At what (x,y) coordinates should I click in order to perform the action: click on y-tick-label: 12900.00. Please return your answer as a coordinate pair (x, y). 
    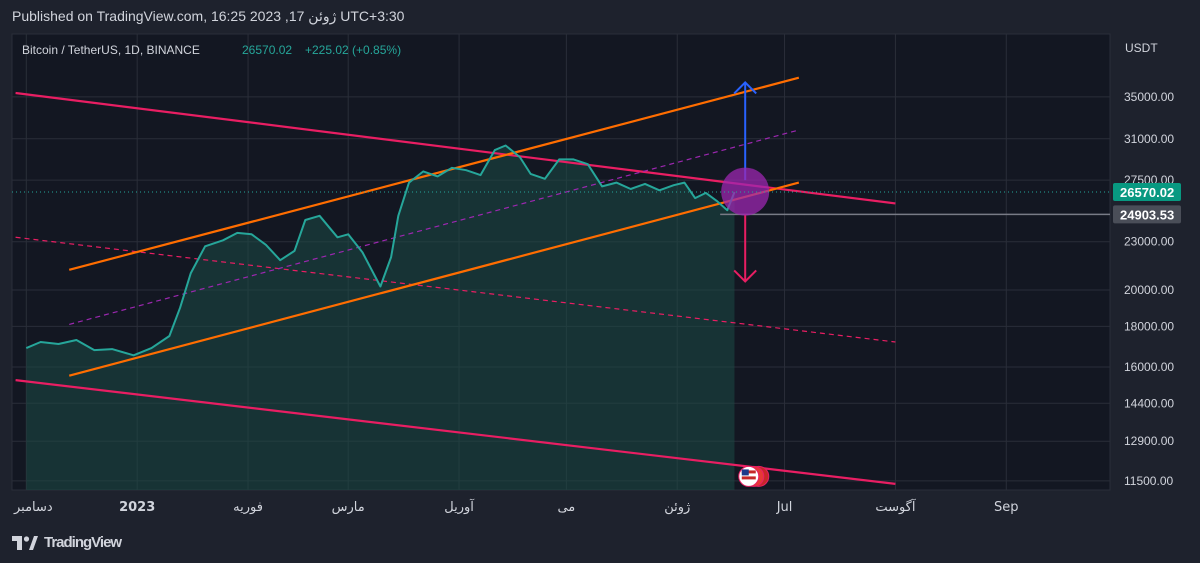
    Looking at the image, I should click on (1149, 441).